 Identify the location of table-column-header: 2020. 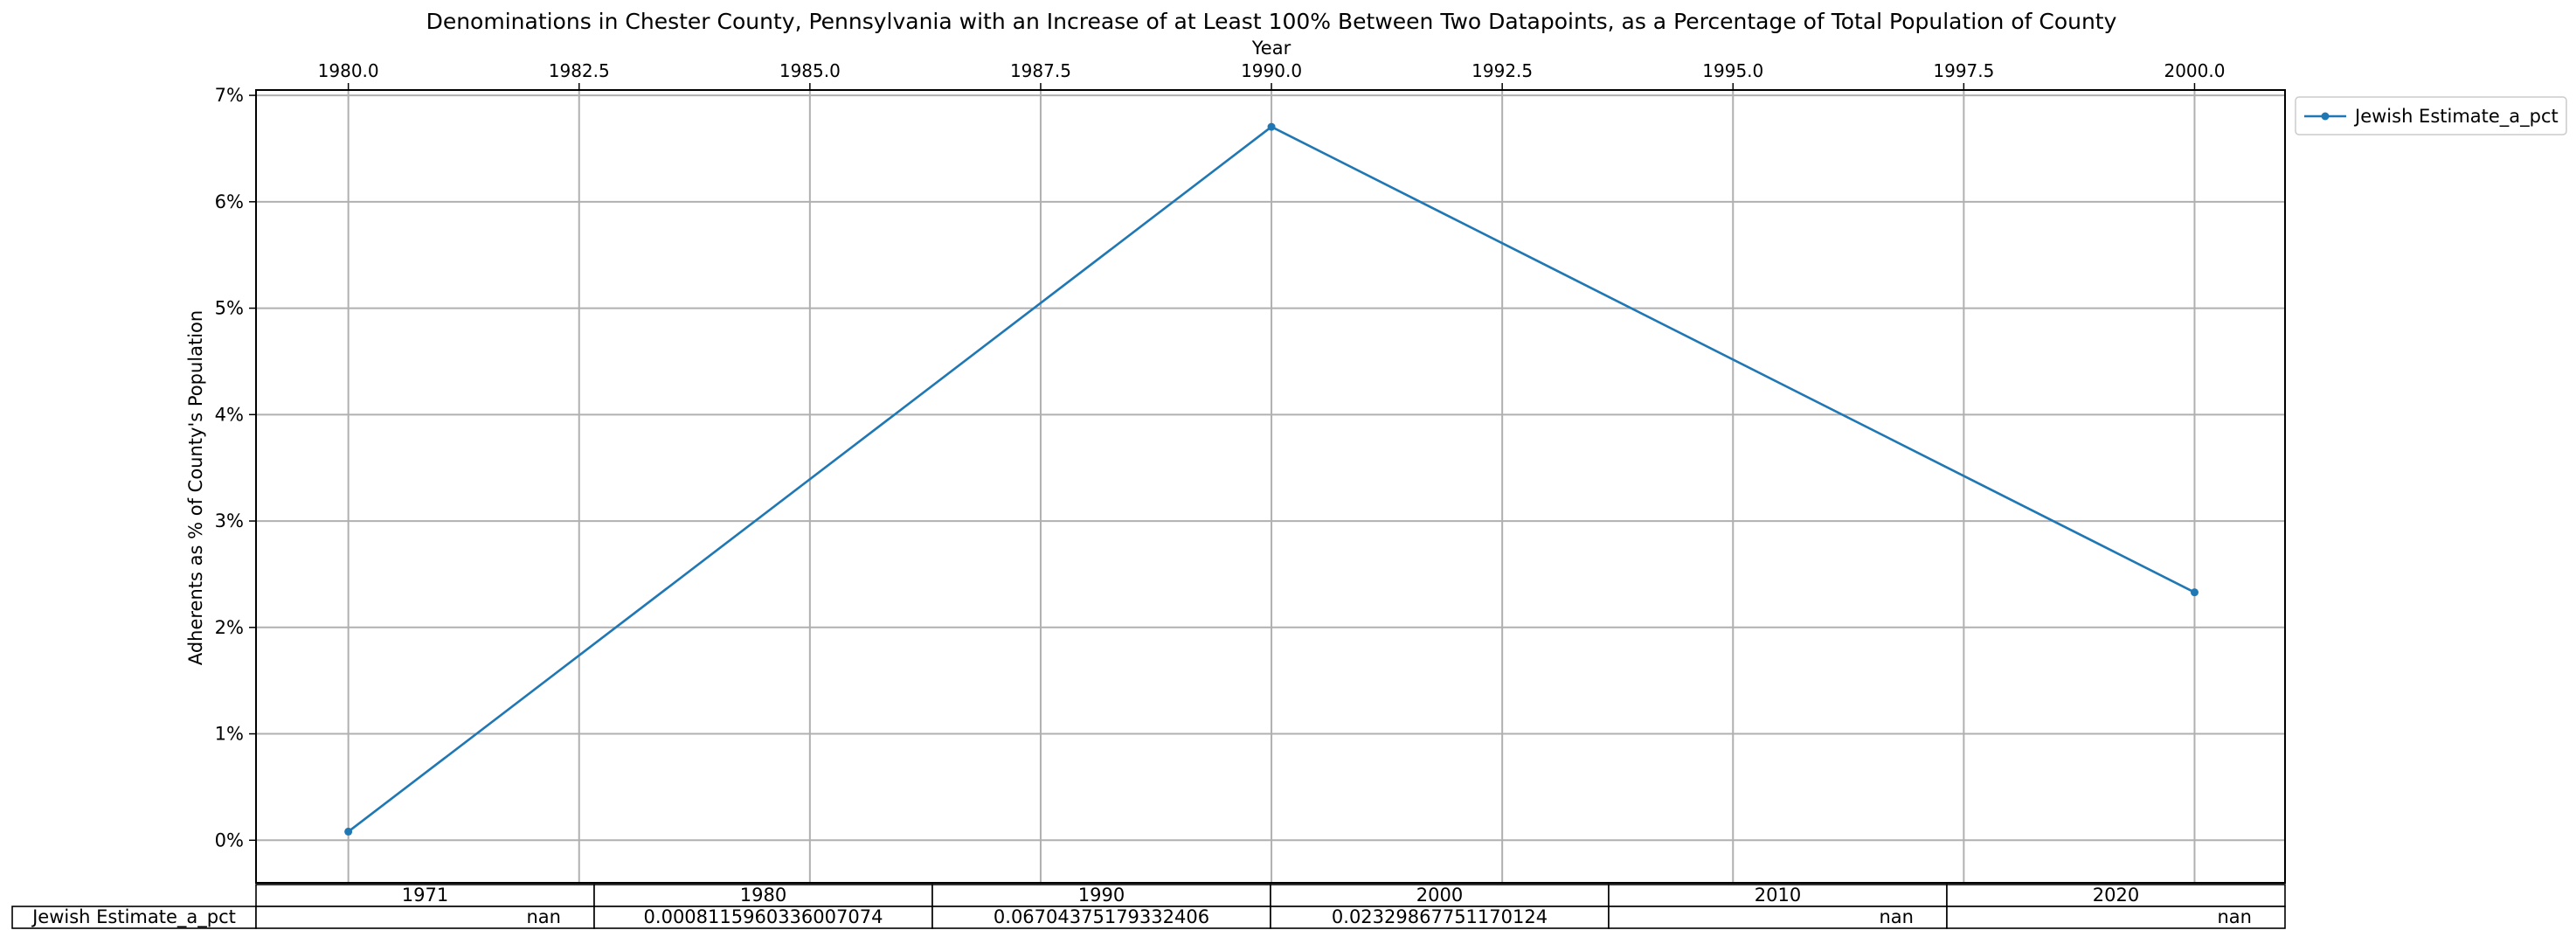
(2116, 896).